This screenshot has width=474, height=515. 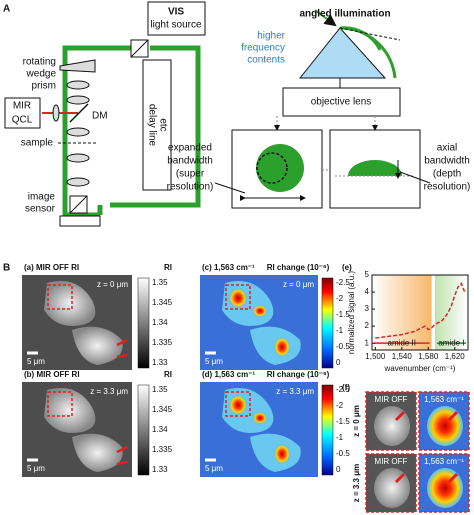 I want to click on label: sensor, so click(x=40, y=209).